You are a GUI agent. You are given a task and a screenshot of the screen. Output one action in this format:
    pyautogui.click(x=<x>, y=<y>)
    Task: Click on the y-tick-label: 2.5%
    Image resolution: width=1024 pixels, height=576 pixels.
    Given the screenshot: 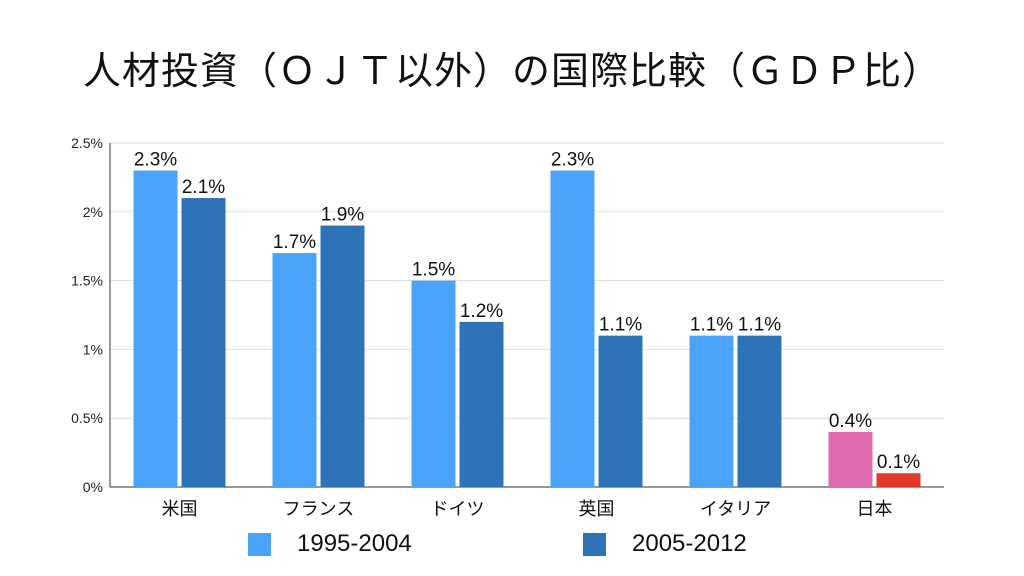 What is the action you would take?
    pyautogui.click(x=87, y=143)
    